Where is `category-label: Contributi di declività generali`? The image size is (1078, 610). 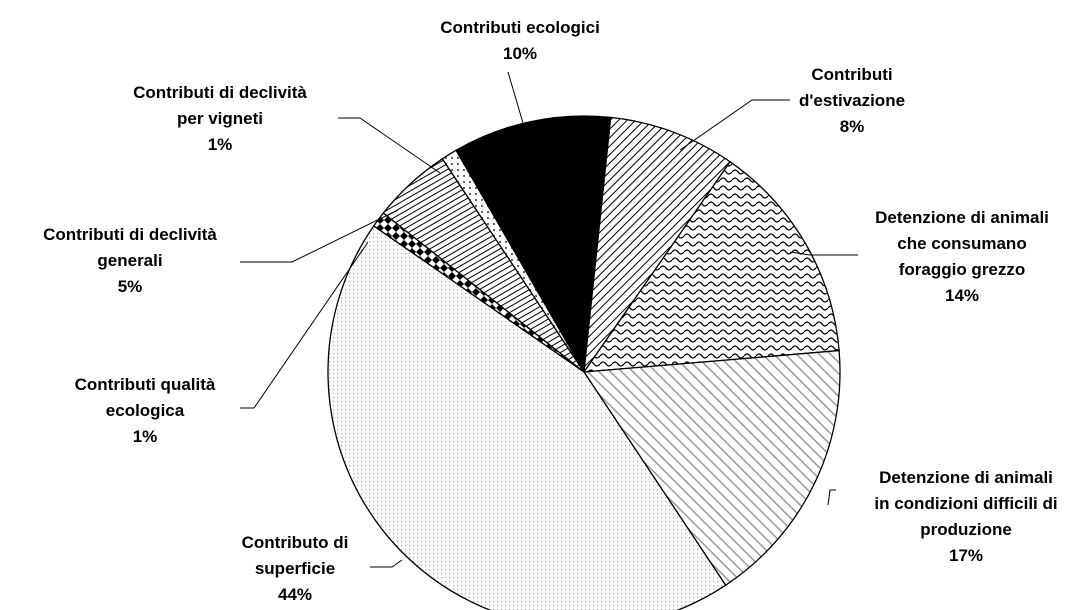
category-label: Contributi di declività generali is located at coordinates (130, 247).